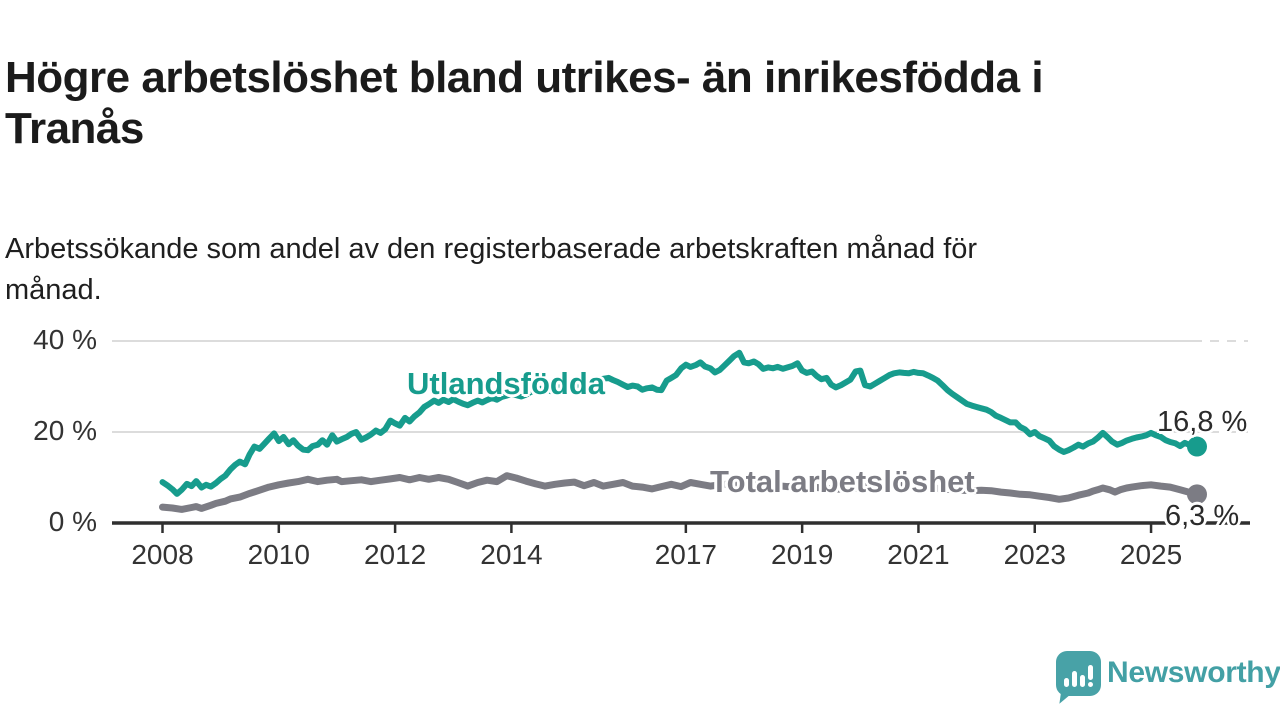  Describe the element at coordinates (842, 481) in the screenshot. I see `series-label-total-arbetsloshet: Total arbetslöshet` at that location.